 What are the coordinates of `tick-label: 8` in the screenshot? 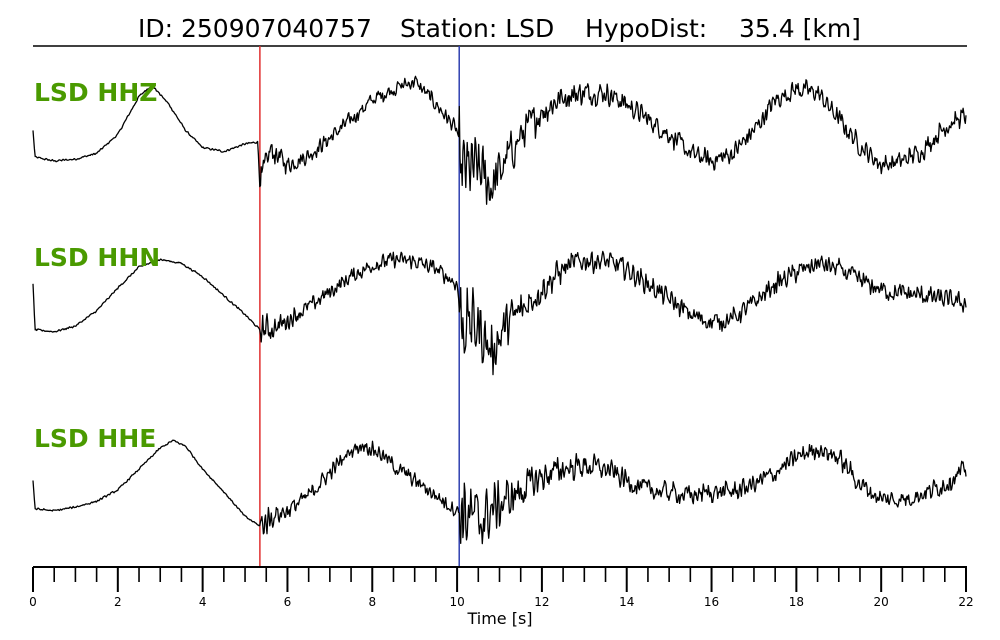 It's located at (372, 602).